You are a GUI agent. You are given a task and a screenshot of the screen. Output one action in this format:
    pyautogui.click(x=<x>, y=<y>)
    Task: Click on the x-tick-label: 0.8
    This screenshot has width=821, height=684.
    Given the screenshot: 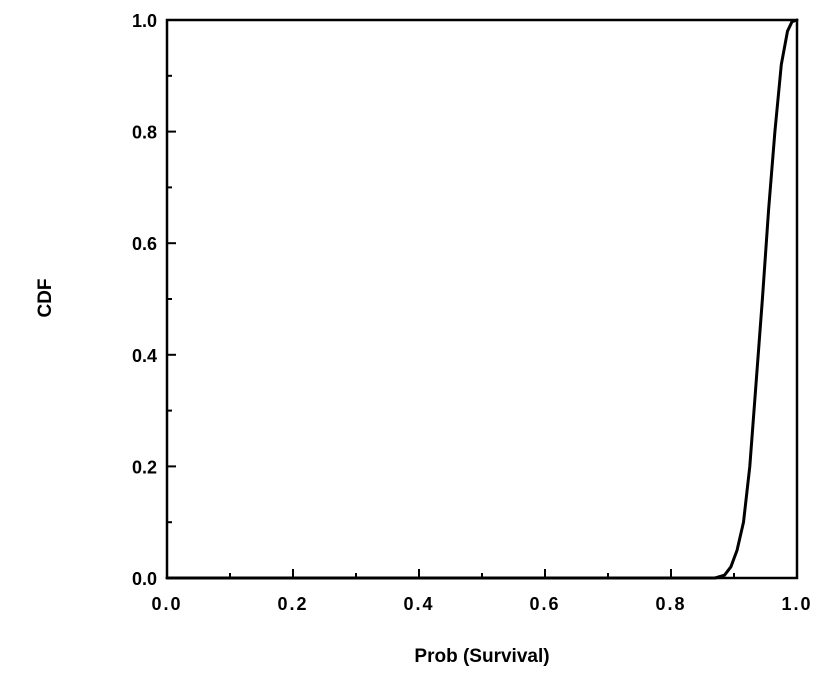 What is the action you would take?
    pyautogui.click(x=670, y=604)
    